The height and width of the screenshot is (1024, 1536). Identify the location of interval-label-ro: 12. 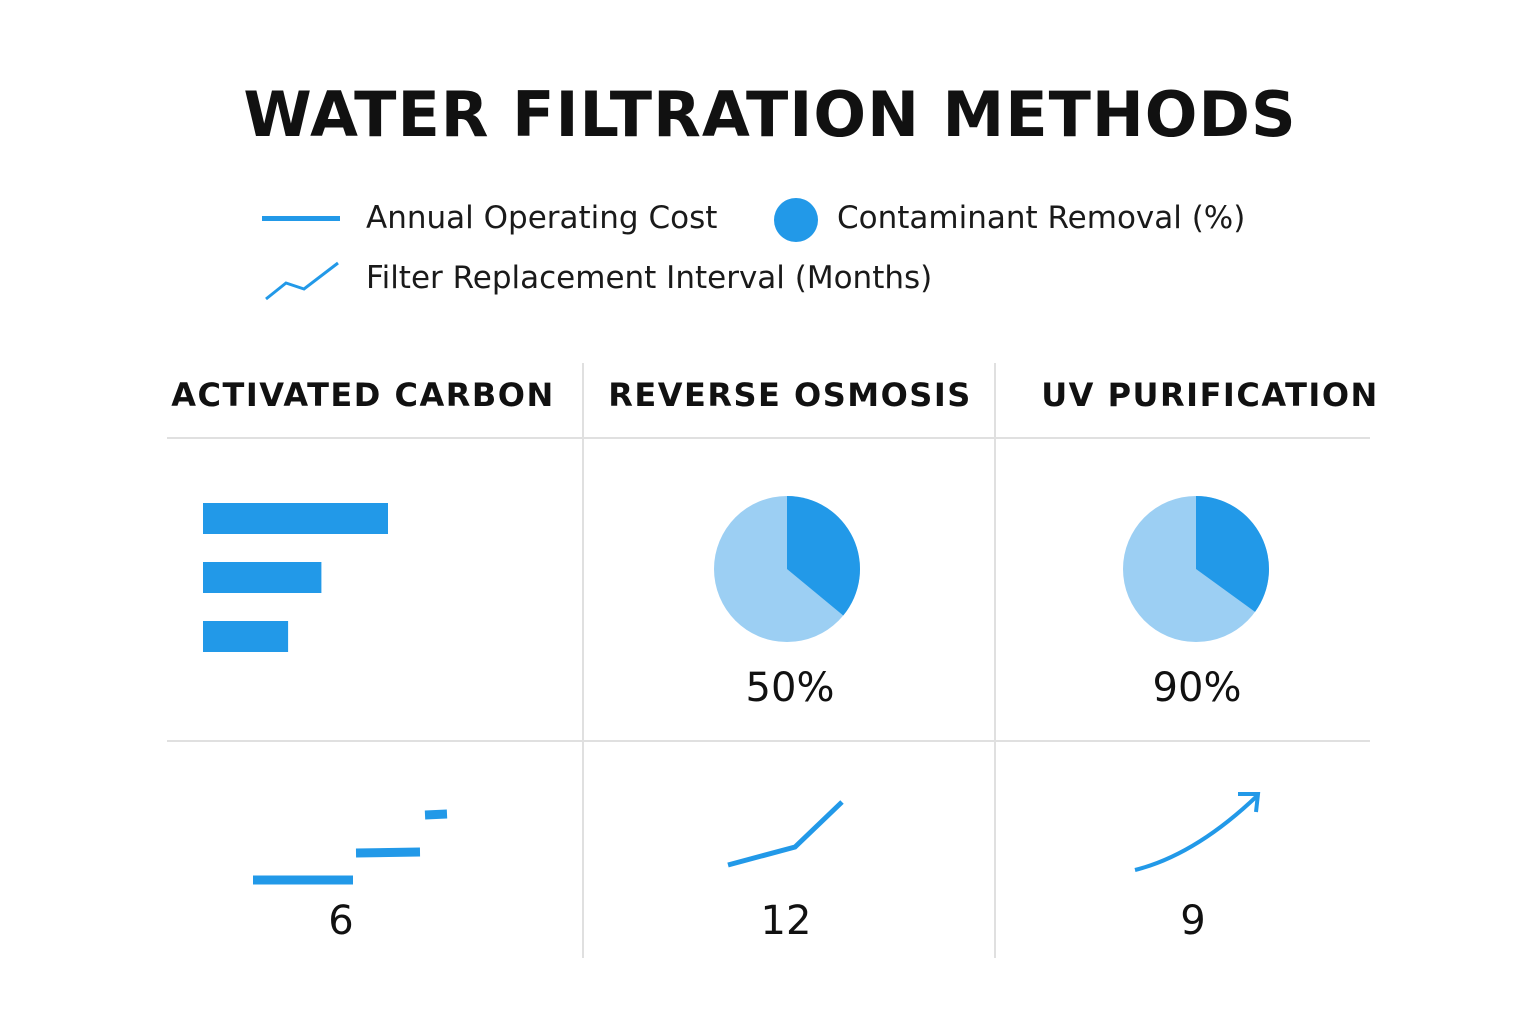
(786, 921).